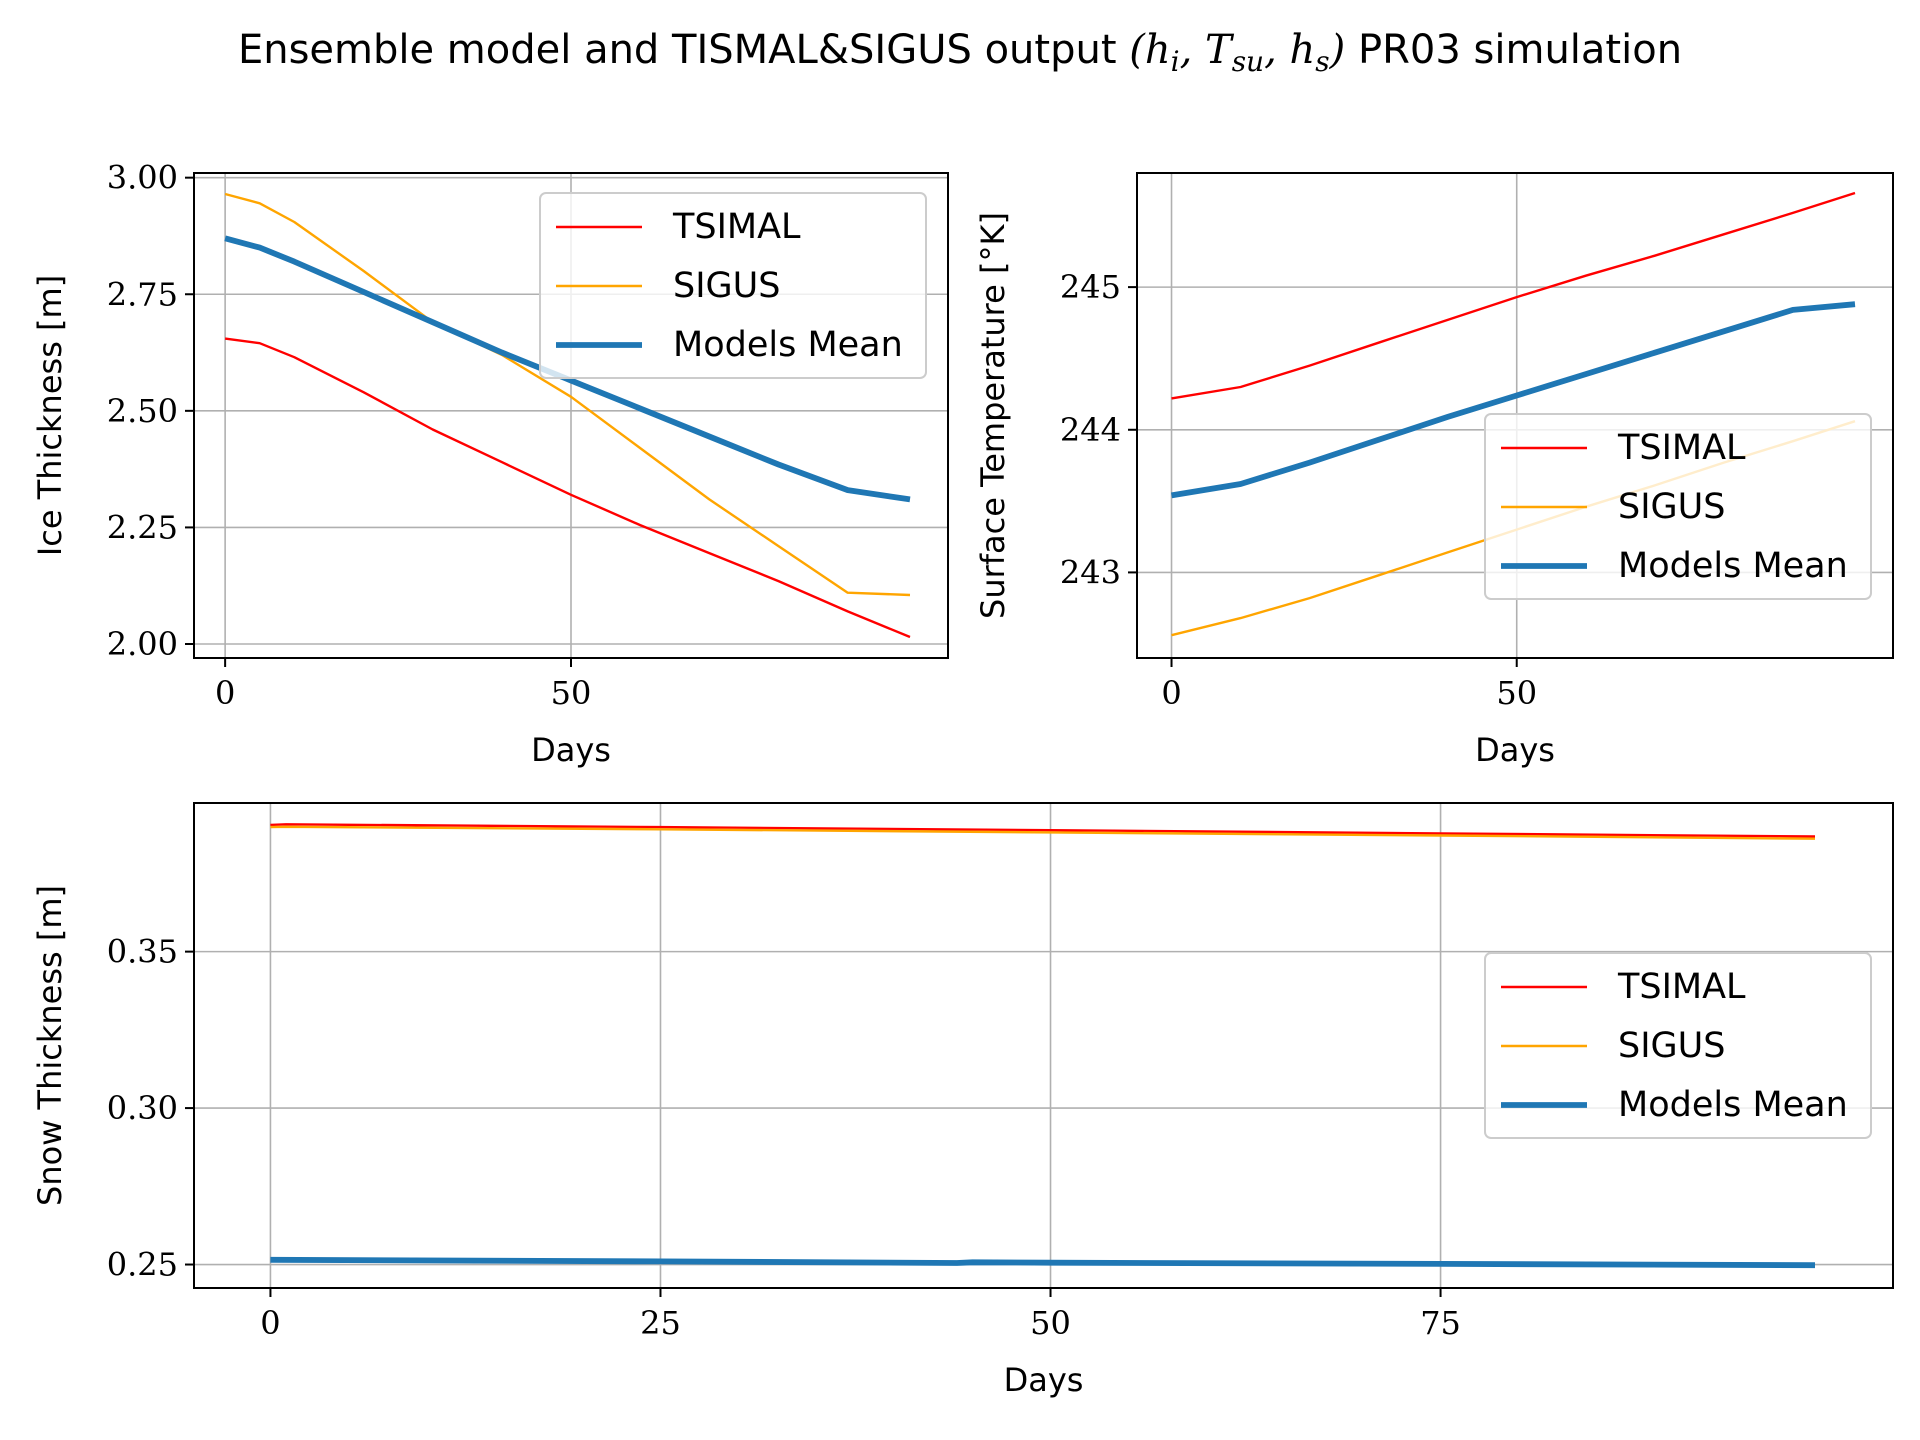 The width and height of the screenshot is (1920, 1440). What do you see at coordinates (142, 411) in the screenshot?
I see `y-tick-label: 2.50` at bounding box center [142, 411].